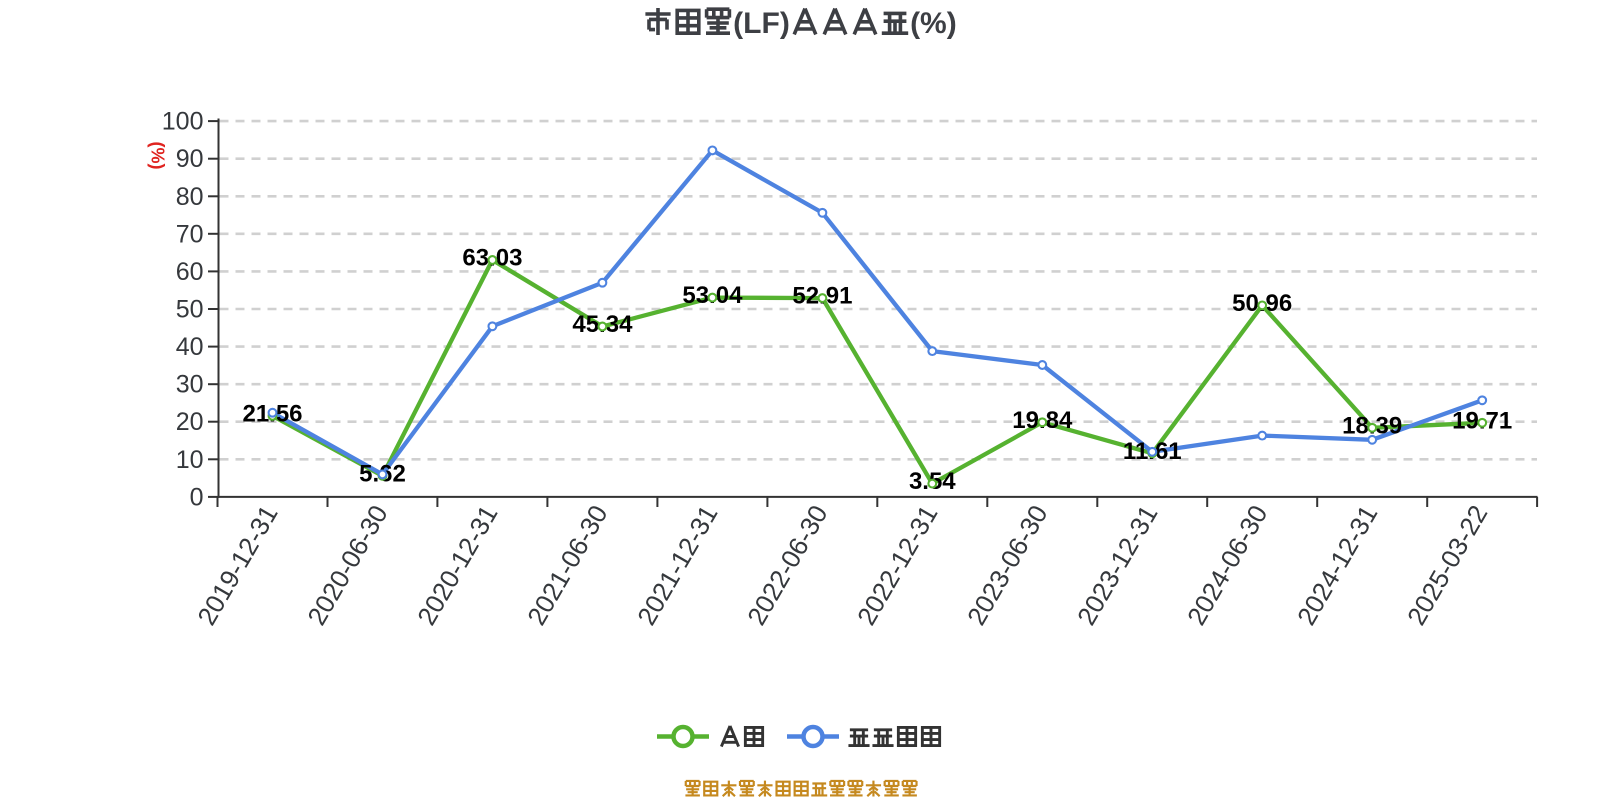  What do you see at coordinates (197, 497) in the screenshot?
I see `svg-text: 0` at bounding box center [197, 497].